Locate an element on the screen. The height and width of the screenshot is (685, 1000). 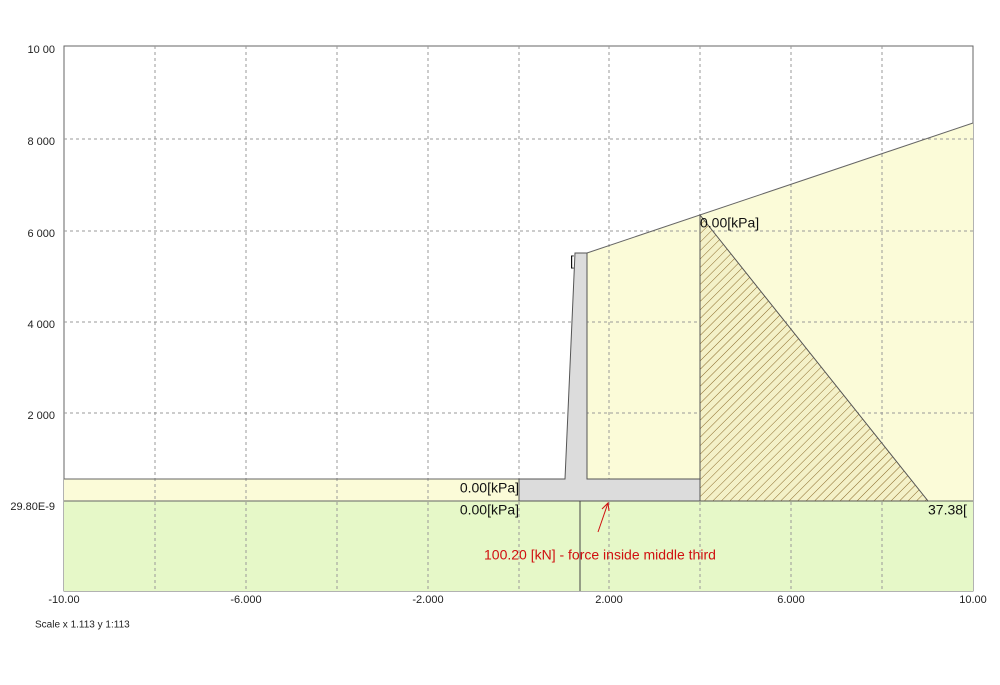
scale-label: Scale x 1.113 y 1:113 is located at coordinates (82, 625).